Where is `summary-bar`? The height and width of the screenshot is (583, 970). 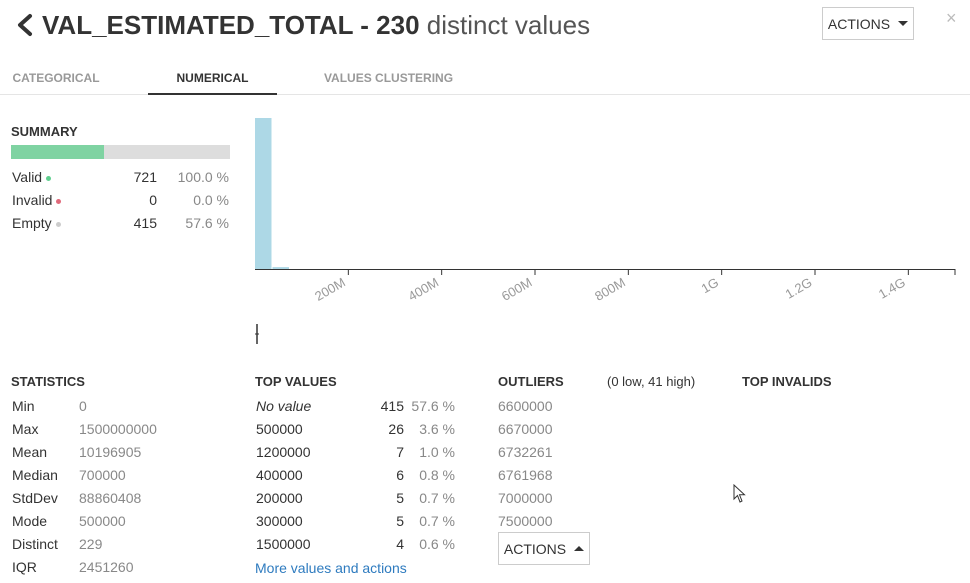
summary-bar is located at coordinates (120, 152).